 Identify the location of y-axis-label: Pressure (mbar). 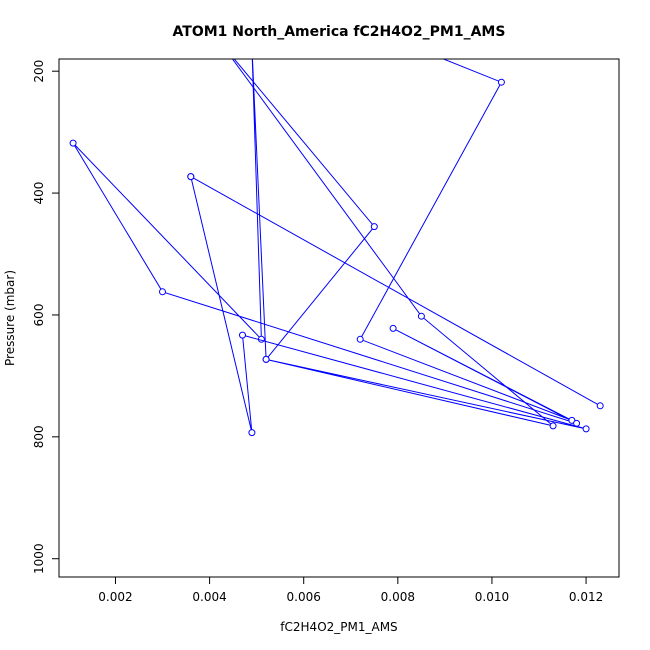
(10, 318).